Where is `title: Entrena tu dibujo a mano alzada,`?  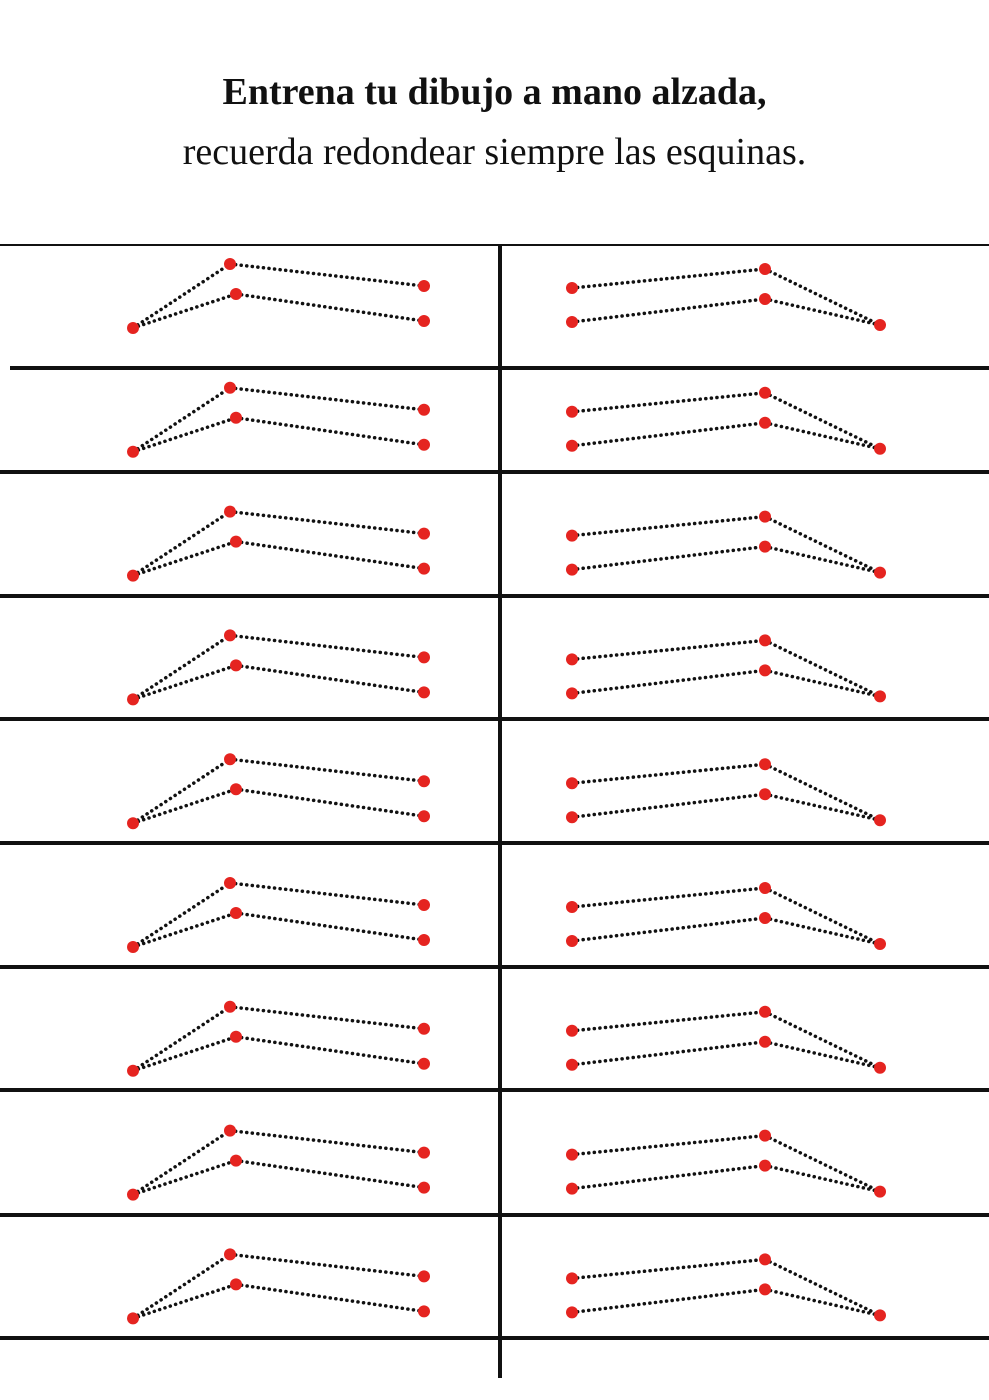
title: Entrena tu dibujo a mano alzada, is located at coordinates (494, 92).